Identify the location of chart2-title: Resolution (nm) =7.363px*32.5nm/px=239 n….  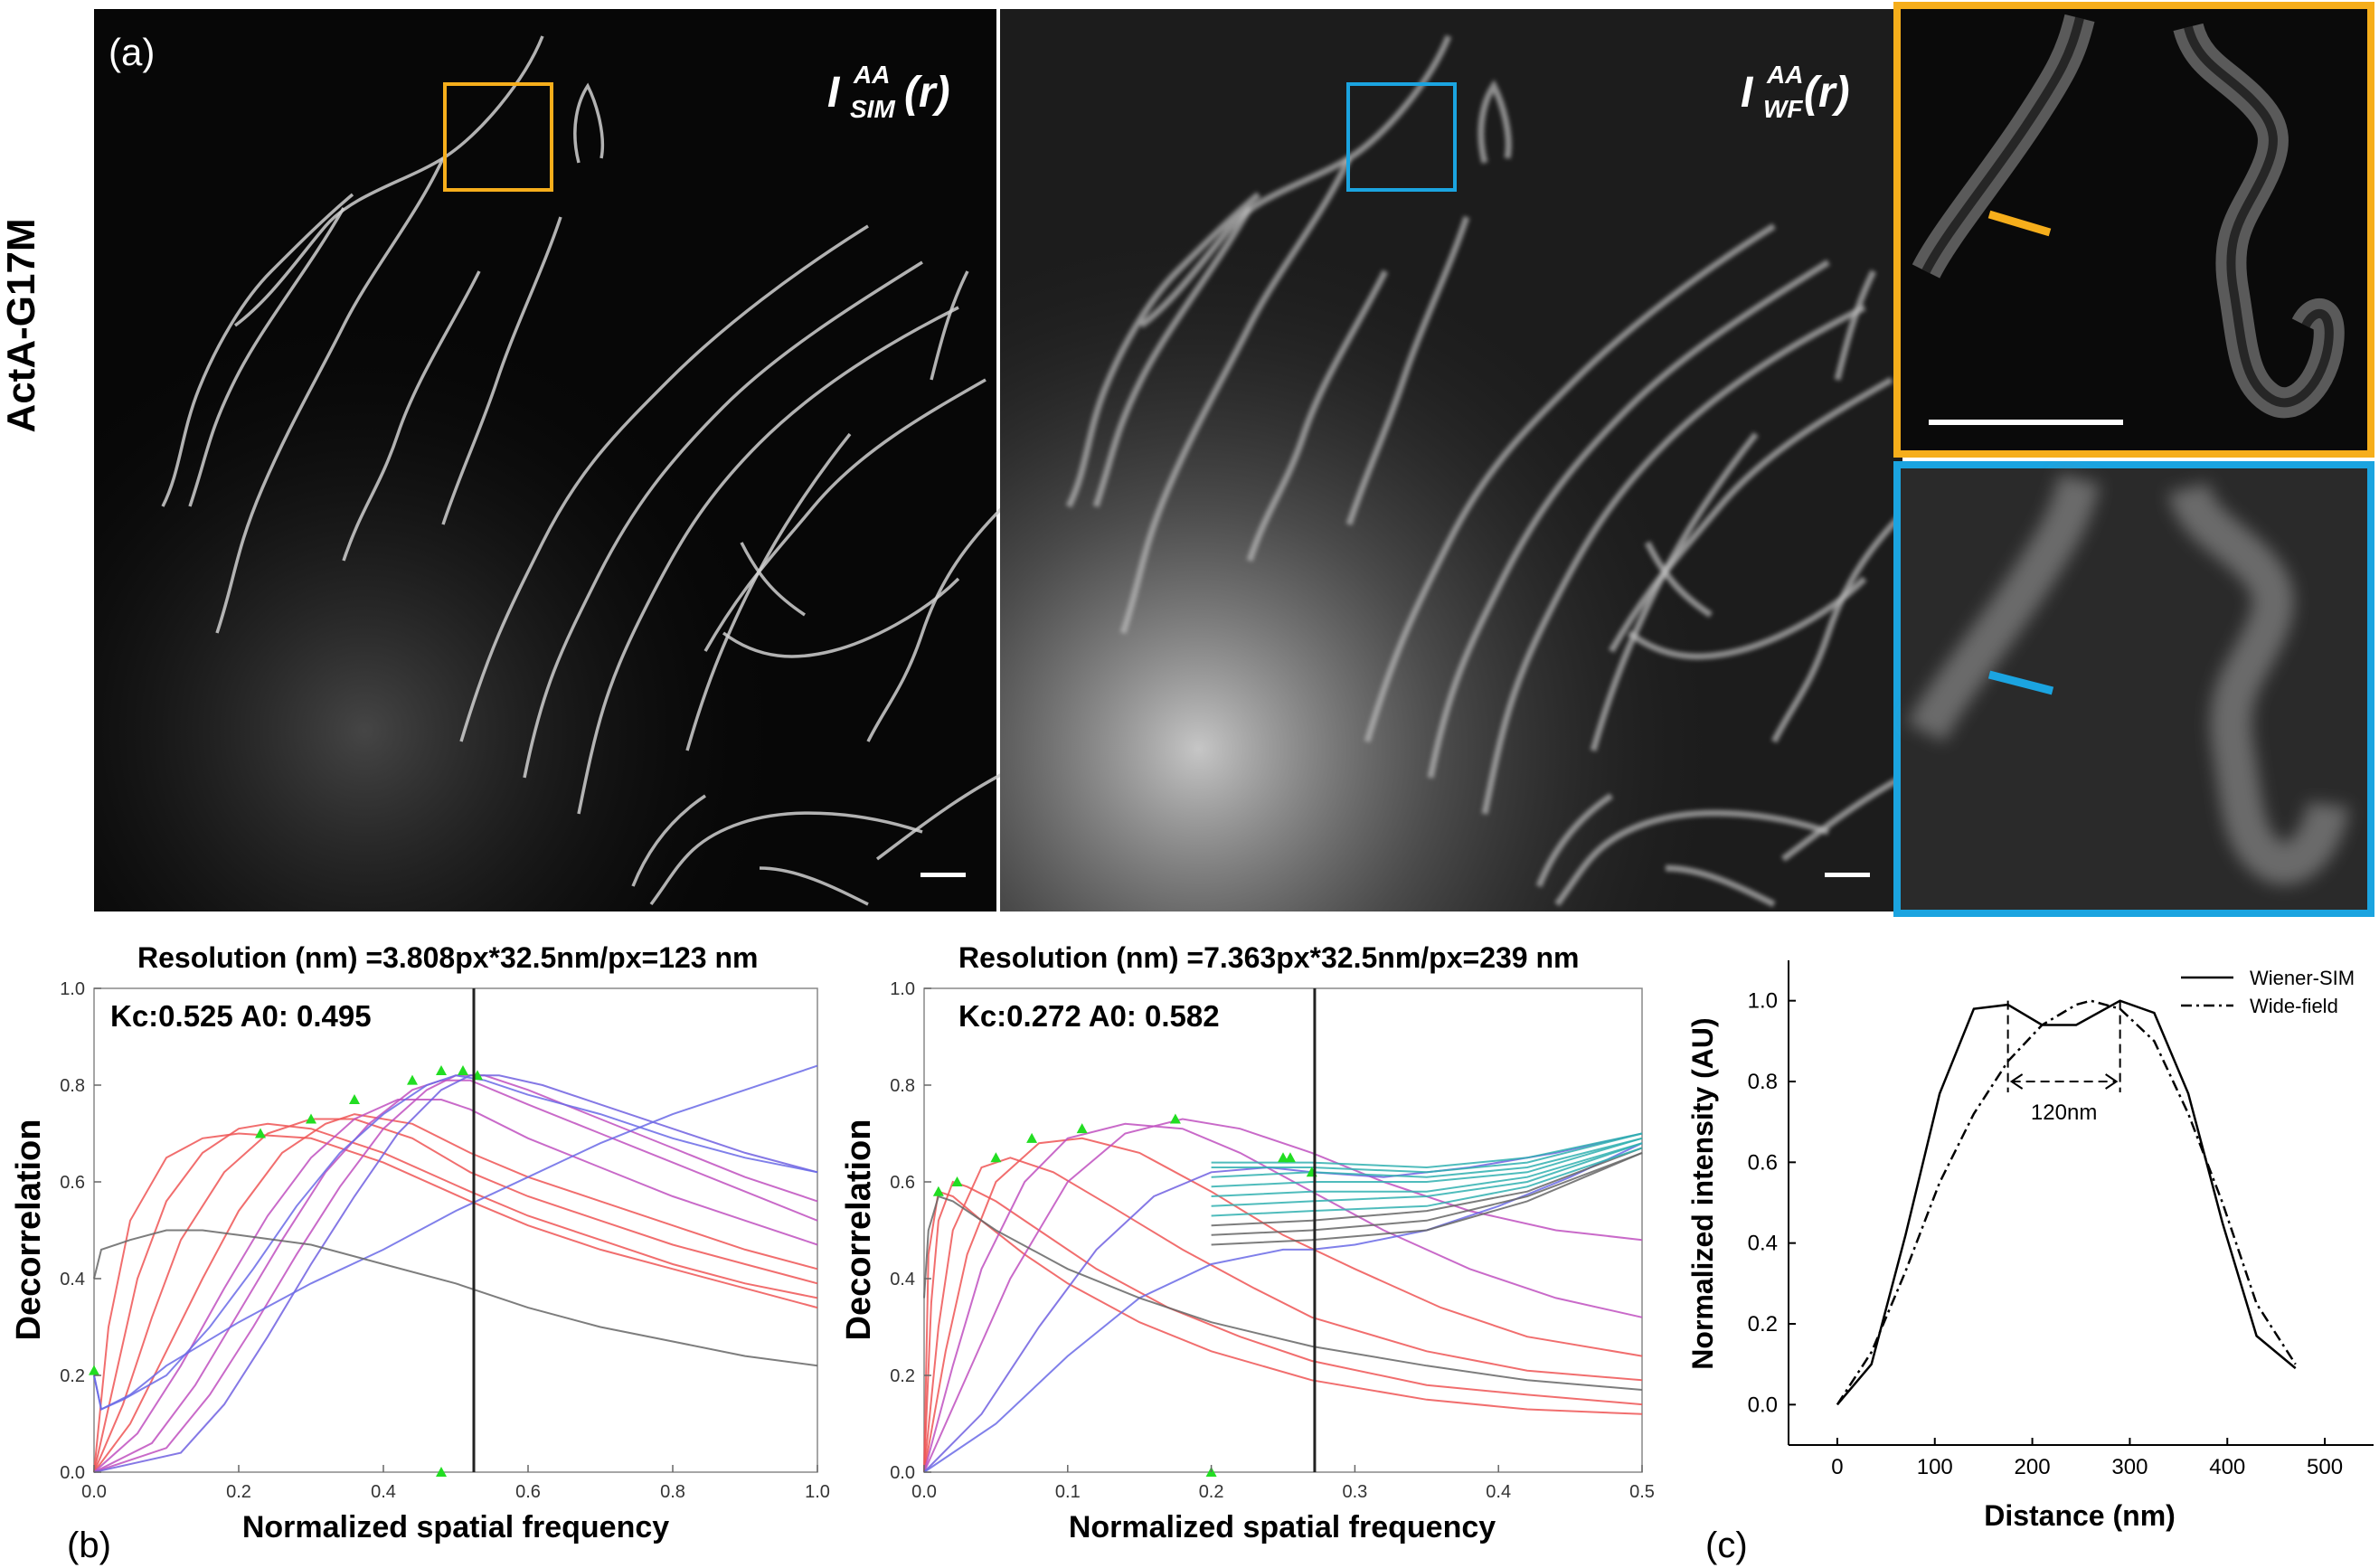
(1268, 957).